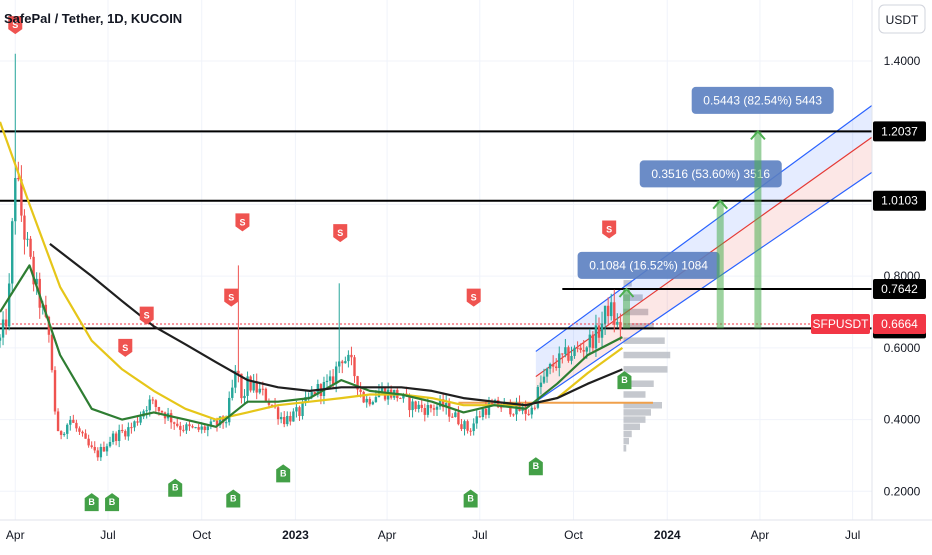 The height and width of the screenshot is (555, 932). What do you see at coordinates (758, 135) in the screenshot?
I see `measure-arrow-head` at bounding box center [758, 135].